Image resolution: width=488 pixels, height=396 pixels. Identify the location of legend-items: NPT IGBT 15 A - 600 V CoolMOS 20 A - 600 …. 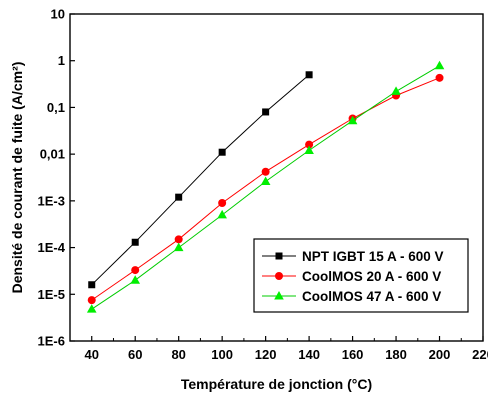
(353, 276).